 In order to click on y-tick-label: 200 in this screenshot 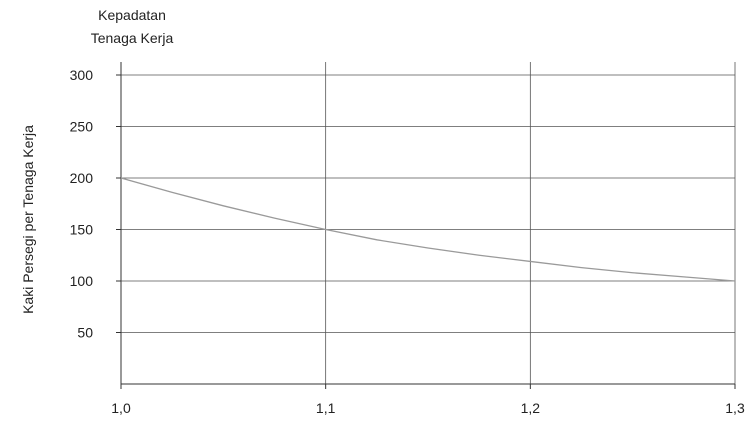, I will do `click(82, 178)`.